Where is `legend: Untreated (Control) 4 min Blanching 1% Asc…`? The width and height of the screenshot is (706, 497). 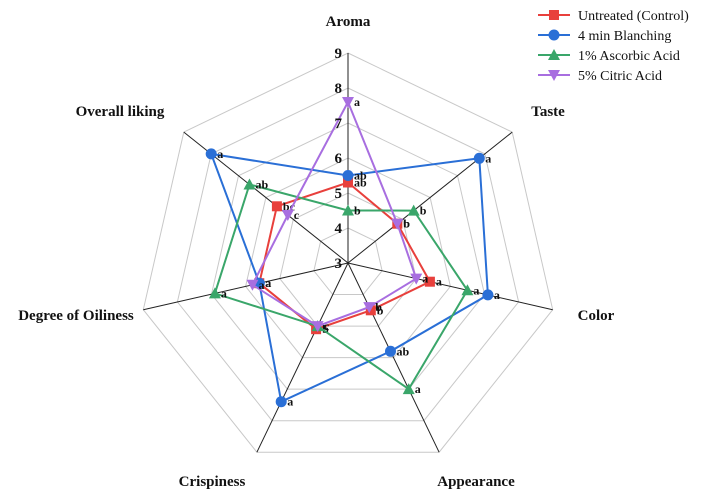 legend: Untreated (Control) 4 min Blanching 1% Asc… is located at coordinates (613, 46).